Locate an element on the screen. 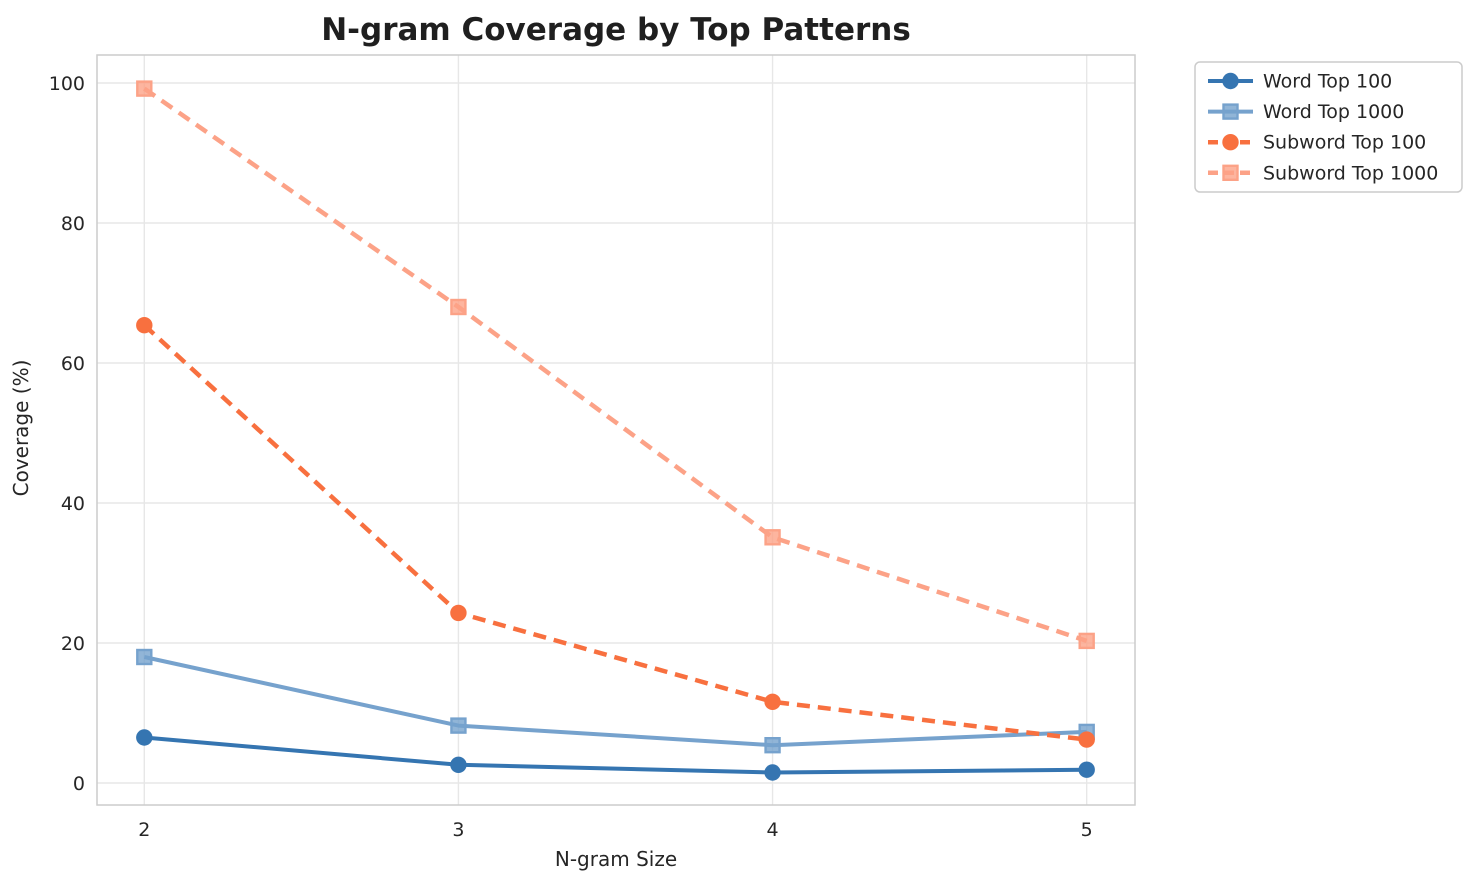  x-tick-label: 5 is located at coordinates (1087, 830).